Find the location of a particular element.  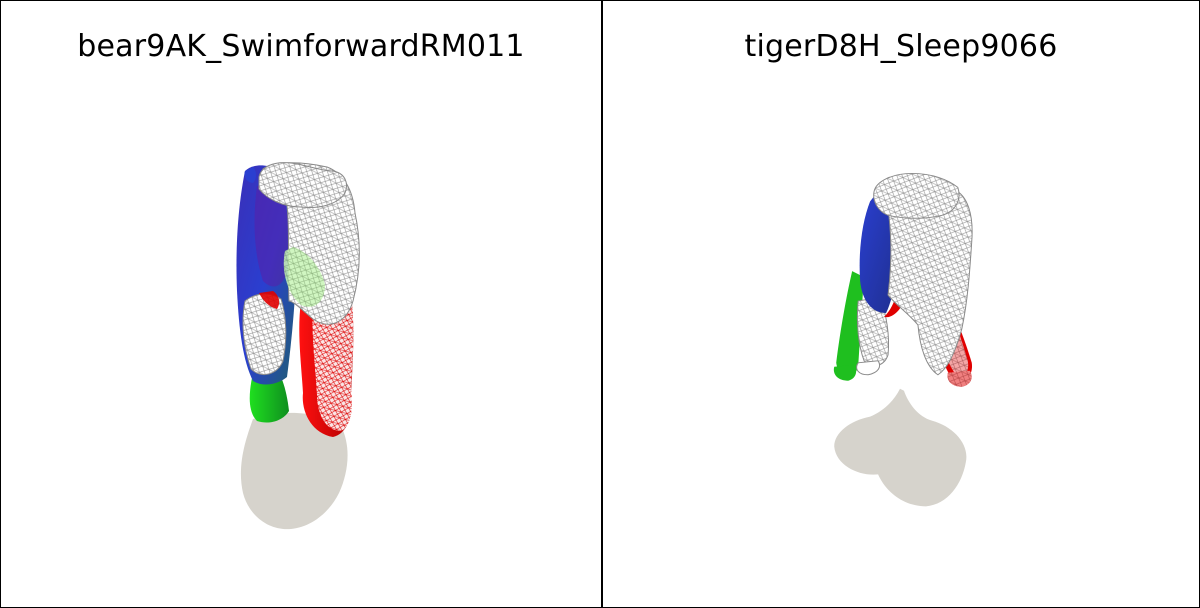

bear-shadow is located at coordinates (294, 471).